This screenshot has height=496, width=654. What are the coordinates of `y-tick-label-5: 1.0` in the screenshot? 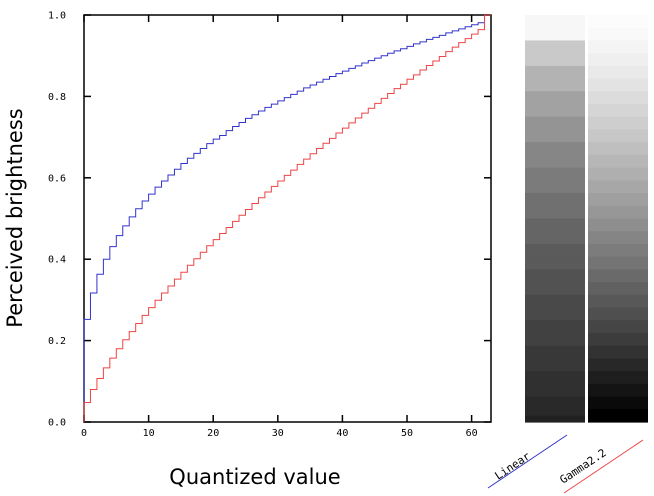 It's located at (57, 16).